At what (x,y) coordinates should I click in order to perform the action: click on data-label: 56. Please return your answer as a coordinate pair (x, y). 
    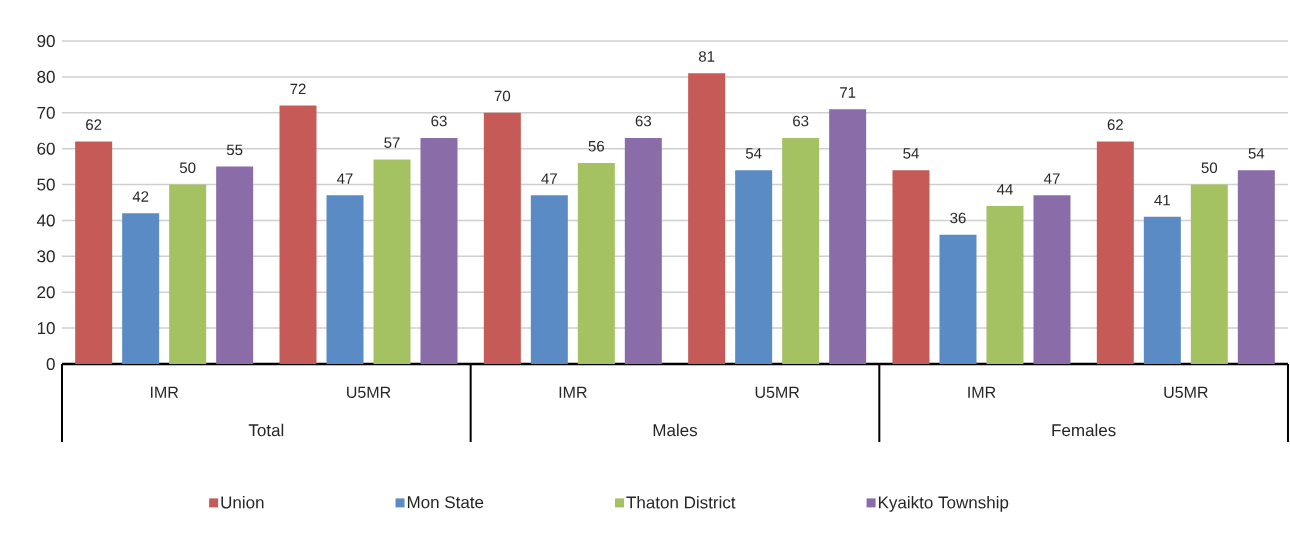
    Looking at the image, I should click on (596, 146).